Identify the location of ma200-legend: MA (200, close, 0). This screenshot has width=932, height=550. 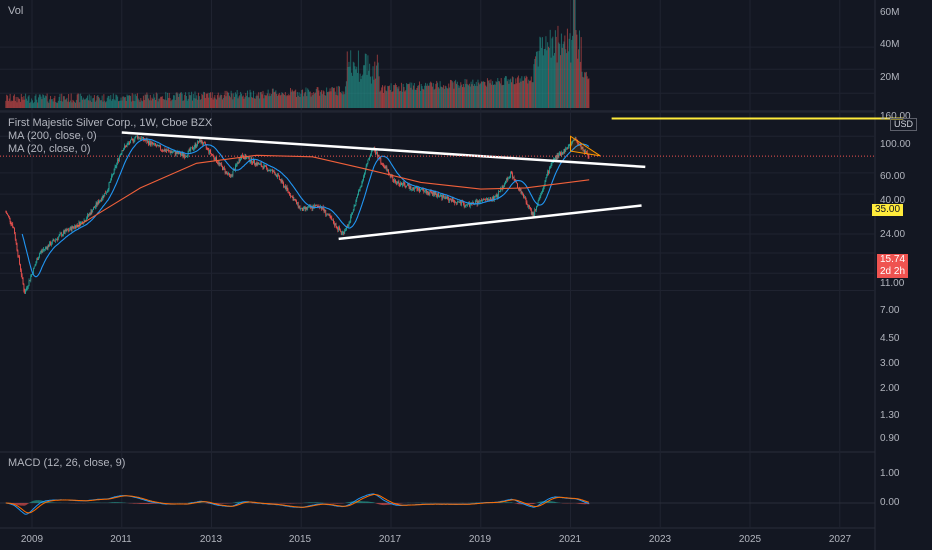
(52, 136).